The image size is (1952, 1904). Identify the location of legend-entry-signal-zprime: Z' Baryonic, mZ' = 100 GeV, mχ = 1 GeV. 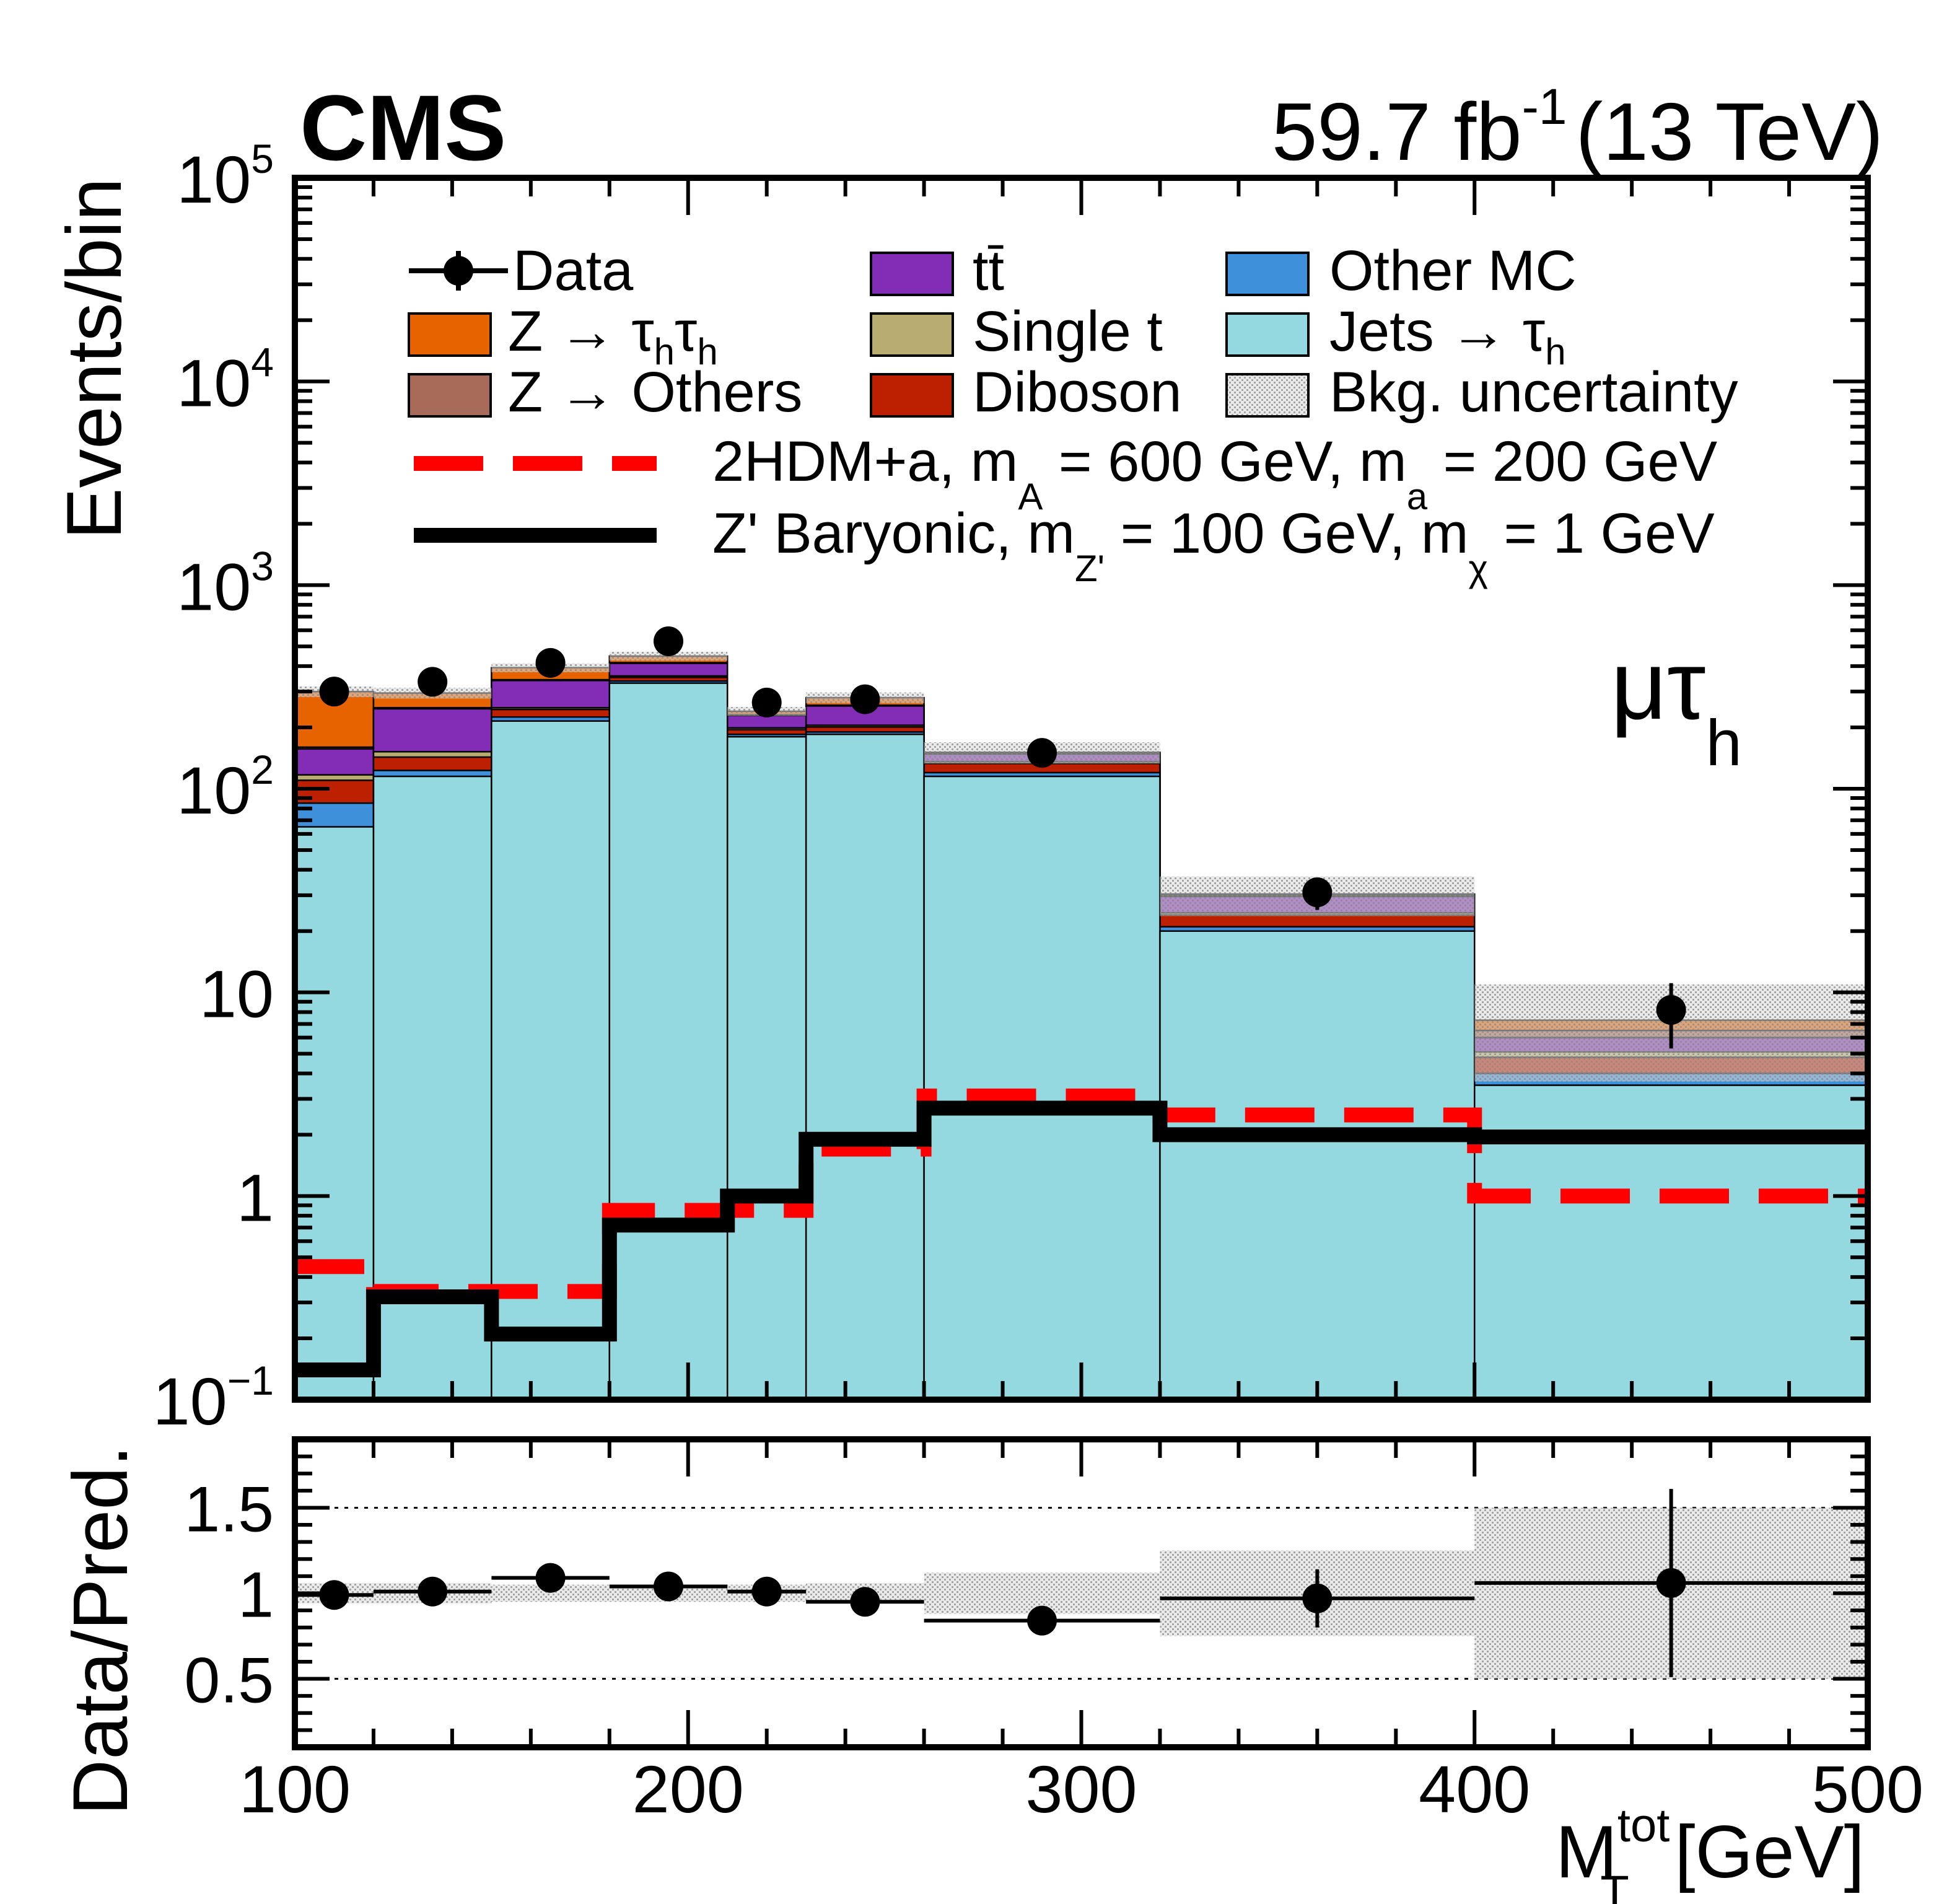
(1064, 545).